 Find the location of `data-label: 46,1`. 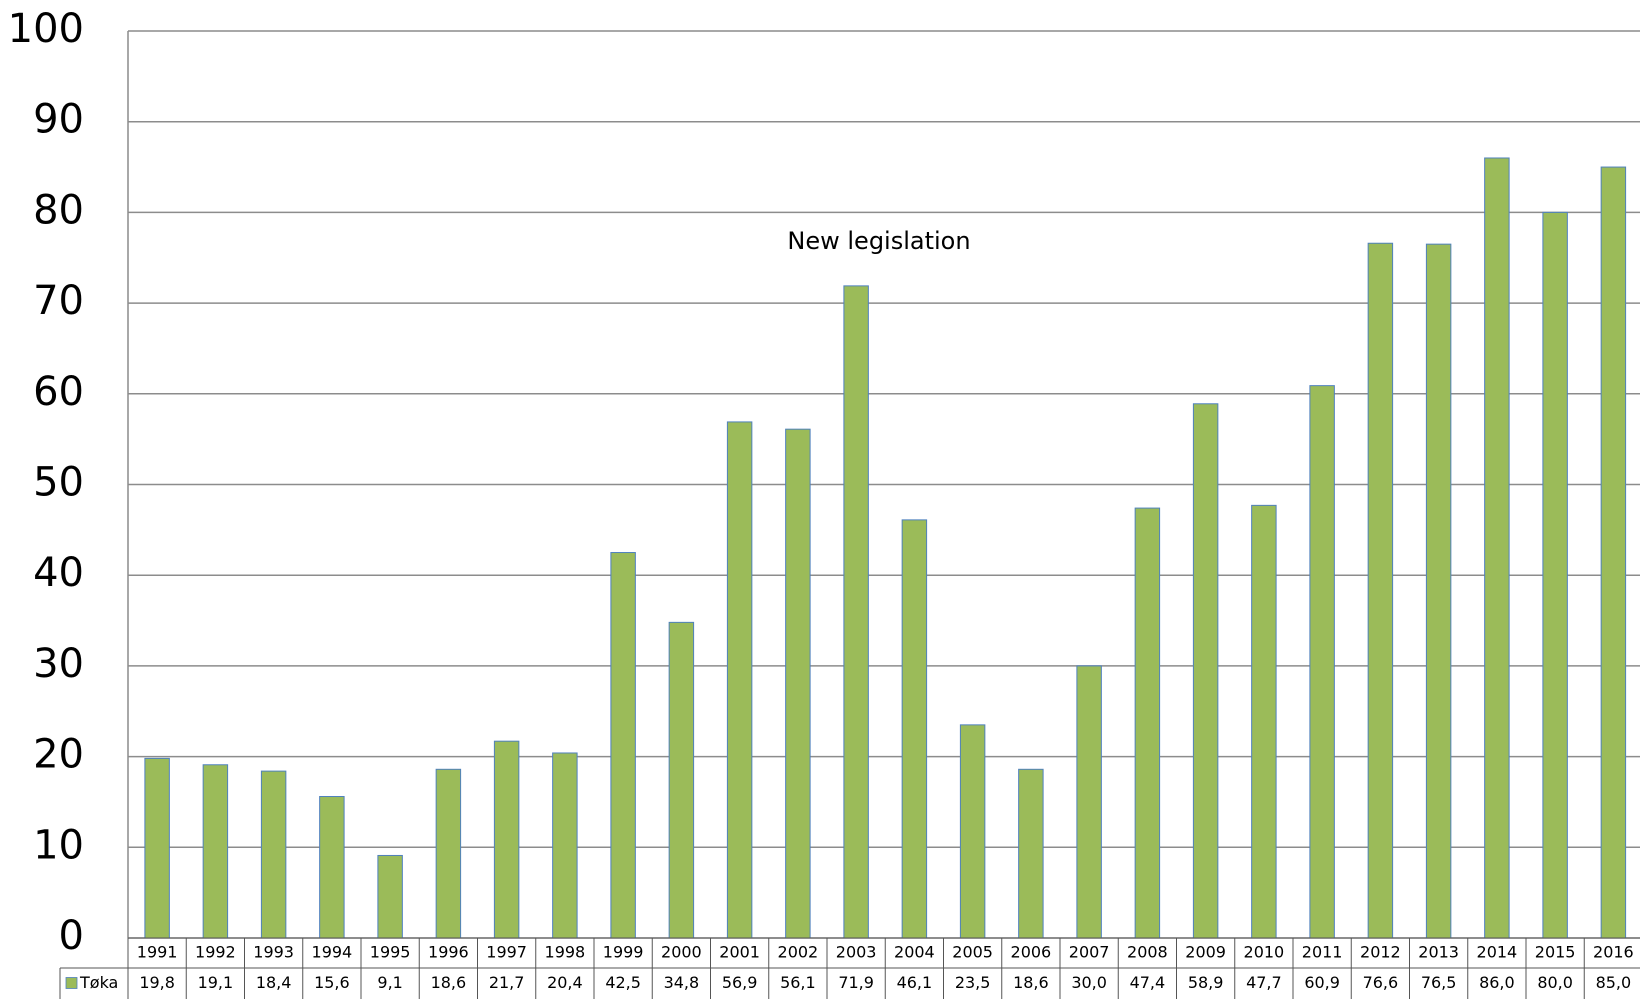

data-label: 46,1 is located at coordinates (915, 982).